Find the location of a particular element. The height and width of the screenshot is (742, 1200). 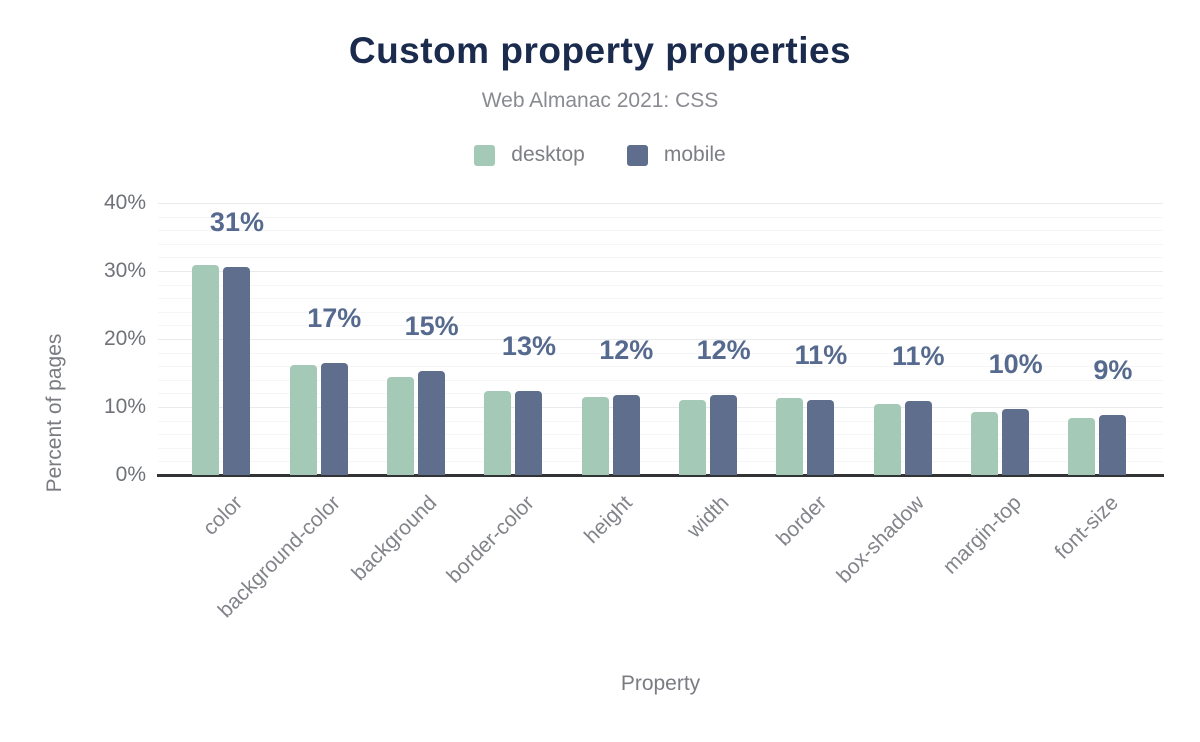

value-label: 10% is located at coordinates (1015, 364).